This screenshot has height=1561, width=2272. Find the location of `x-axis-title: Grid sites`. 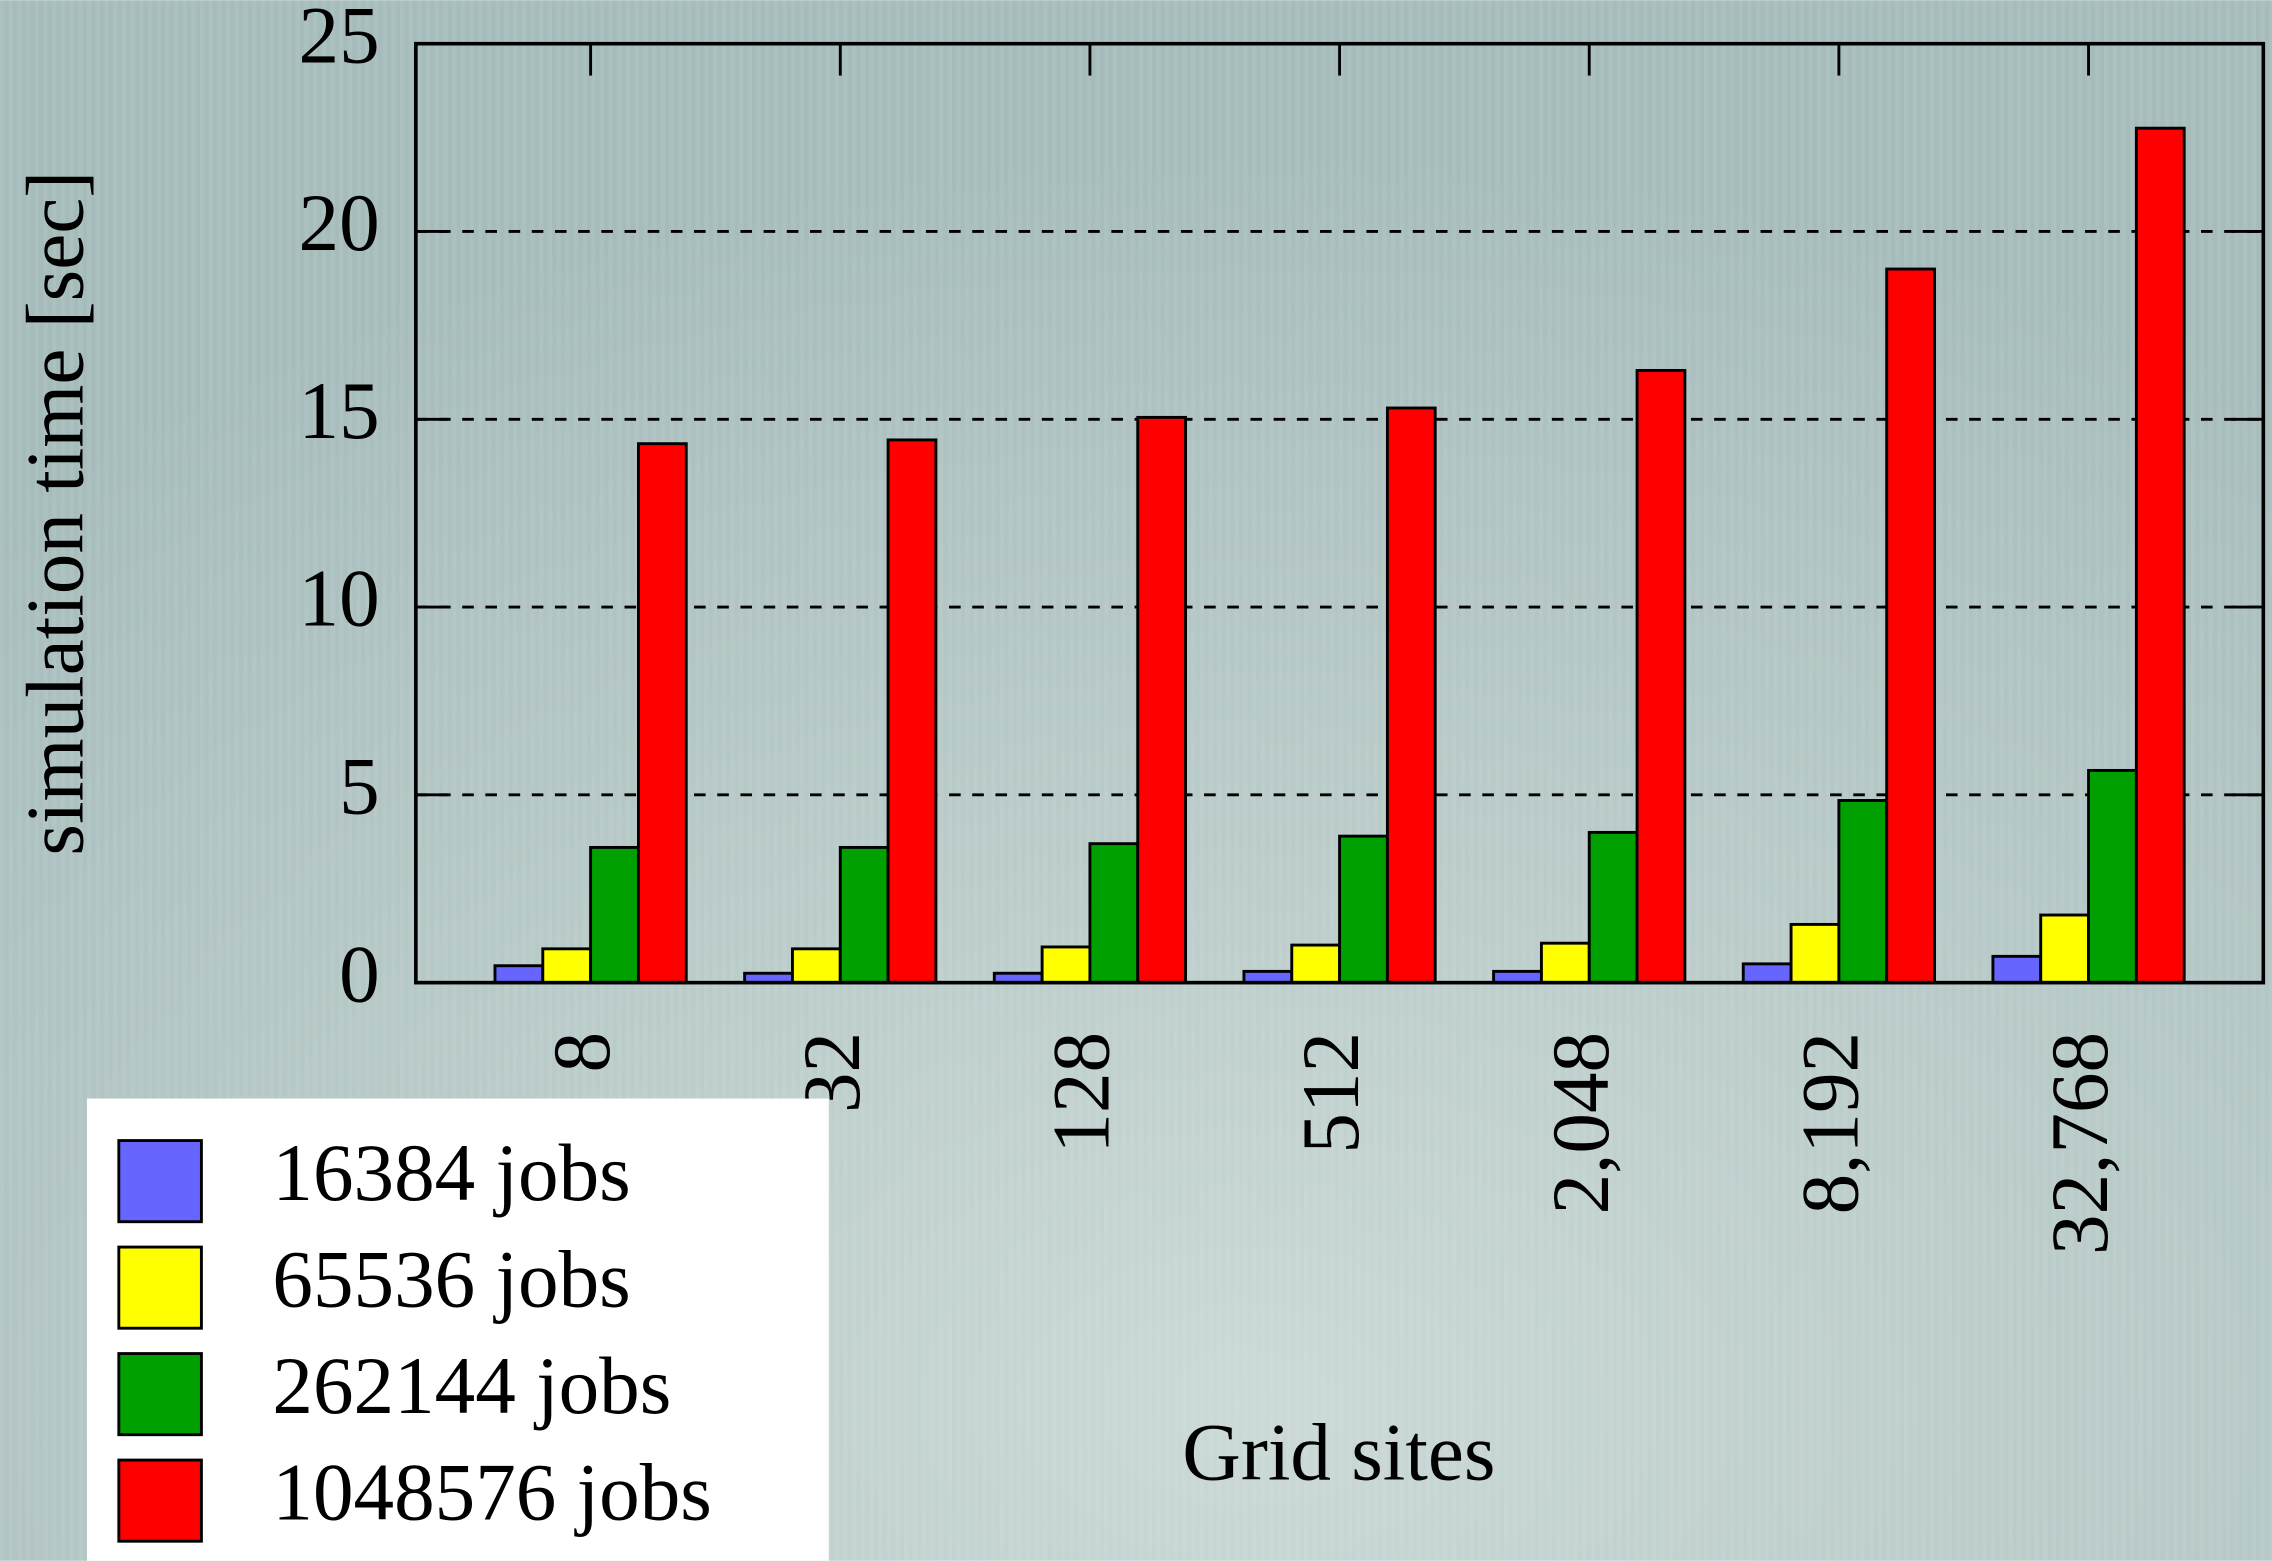

x-axis-title: Grid sites is located at coordinates (1338, 1452).